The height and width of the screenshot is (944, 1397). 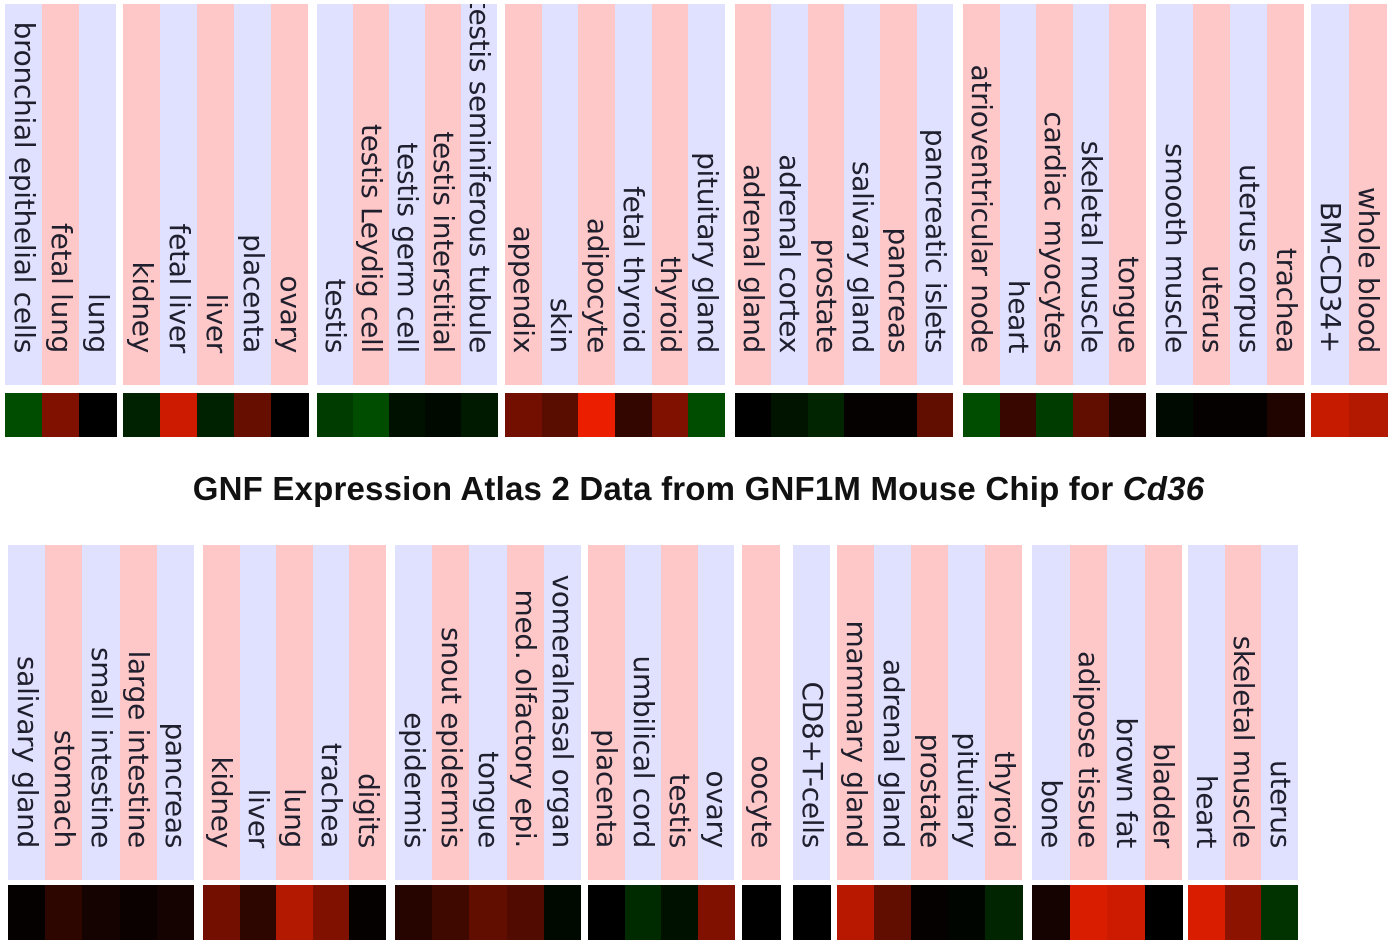 What do you see at coordinates (101, 747) in the screenshot?
I see `tissue-label: small intestine` at bounding box center [101, 747].